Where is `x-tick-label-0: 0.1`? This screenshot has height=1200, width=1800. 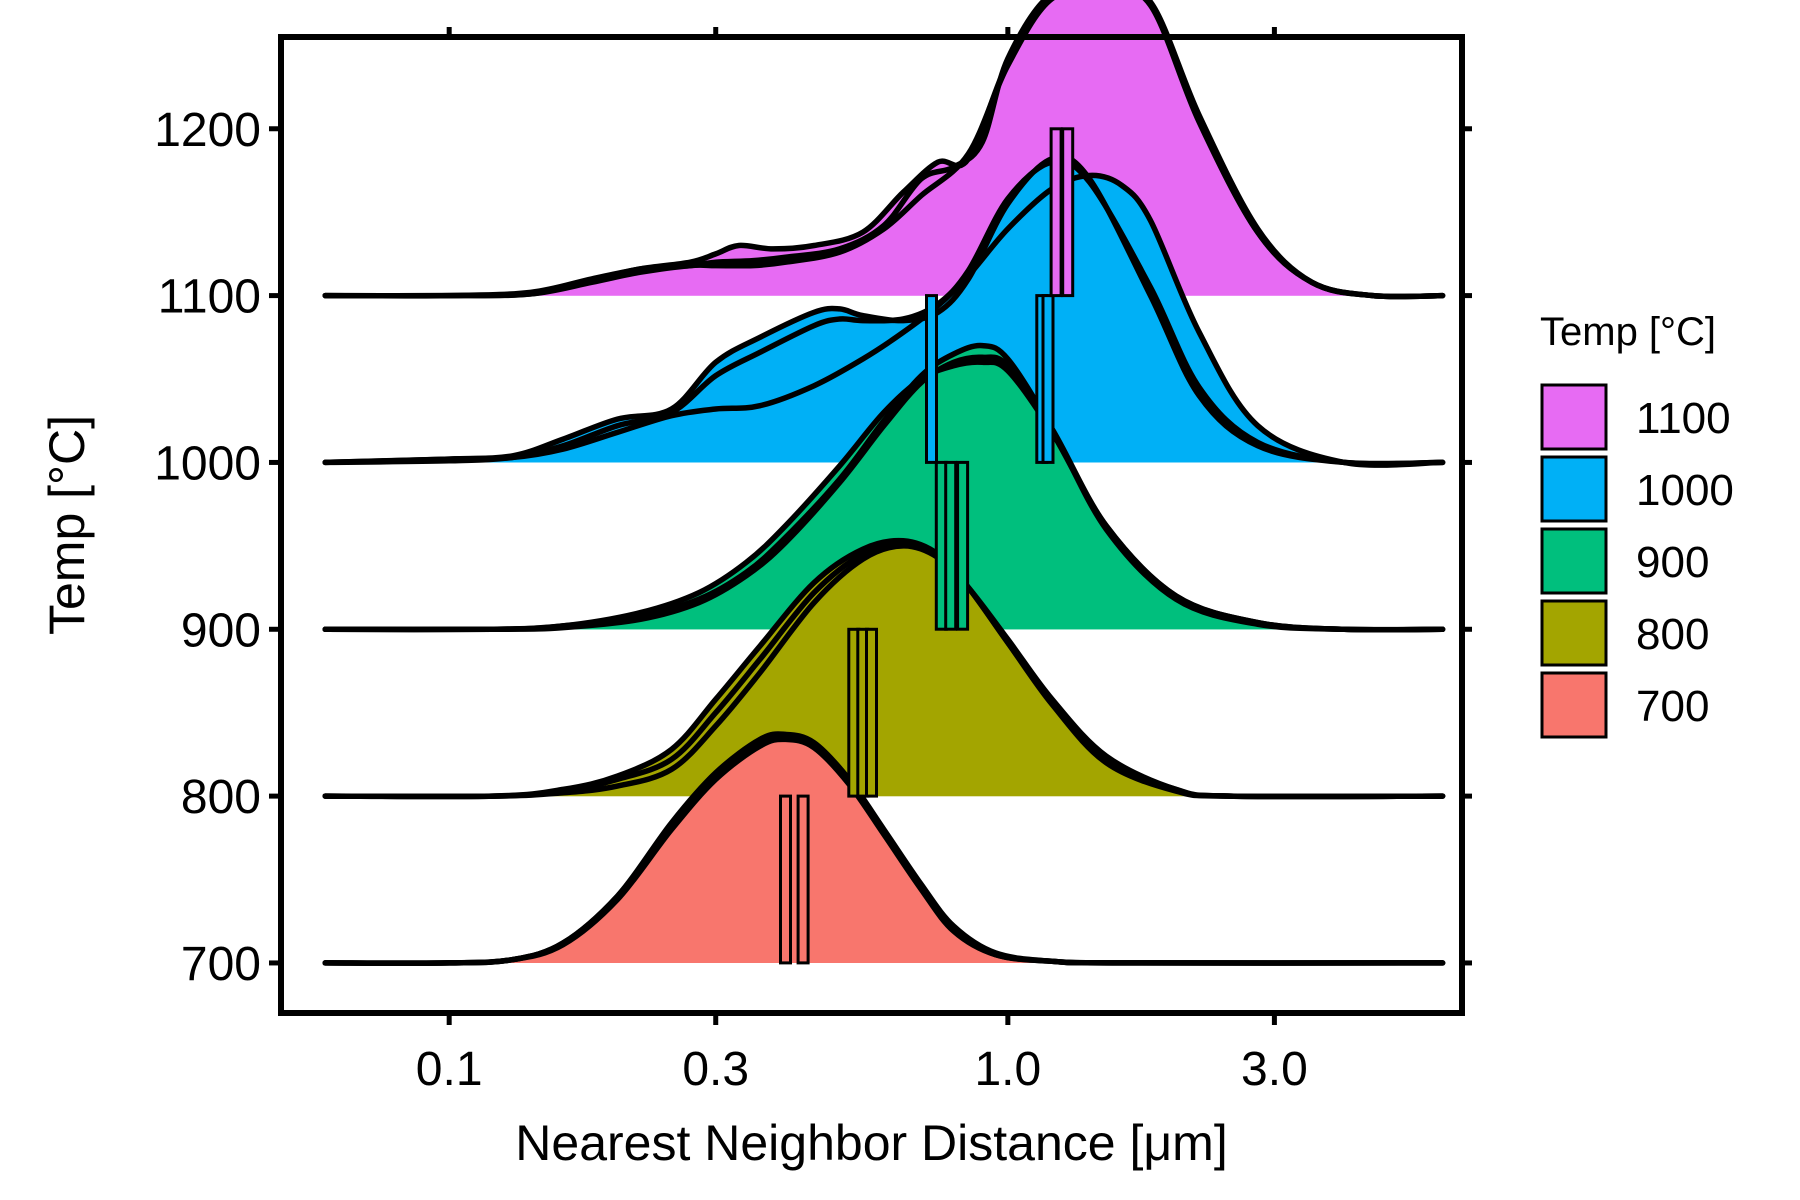
x-tick-label-0: 0.1 is located at coordinates (449, 1069).